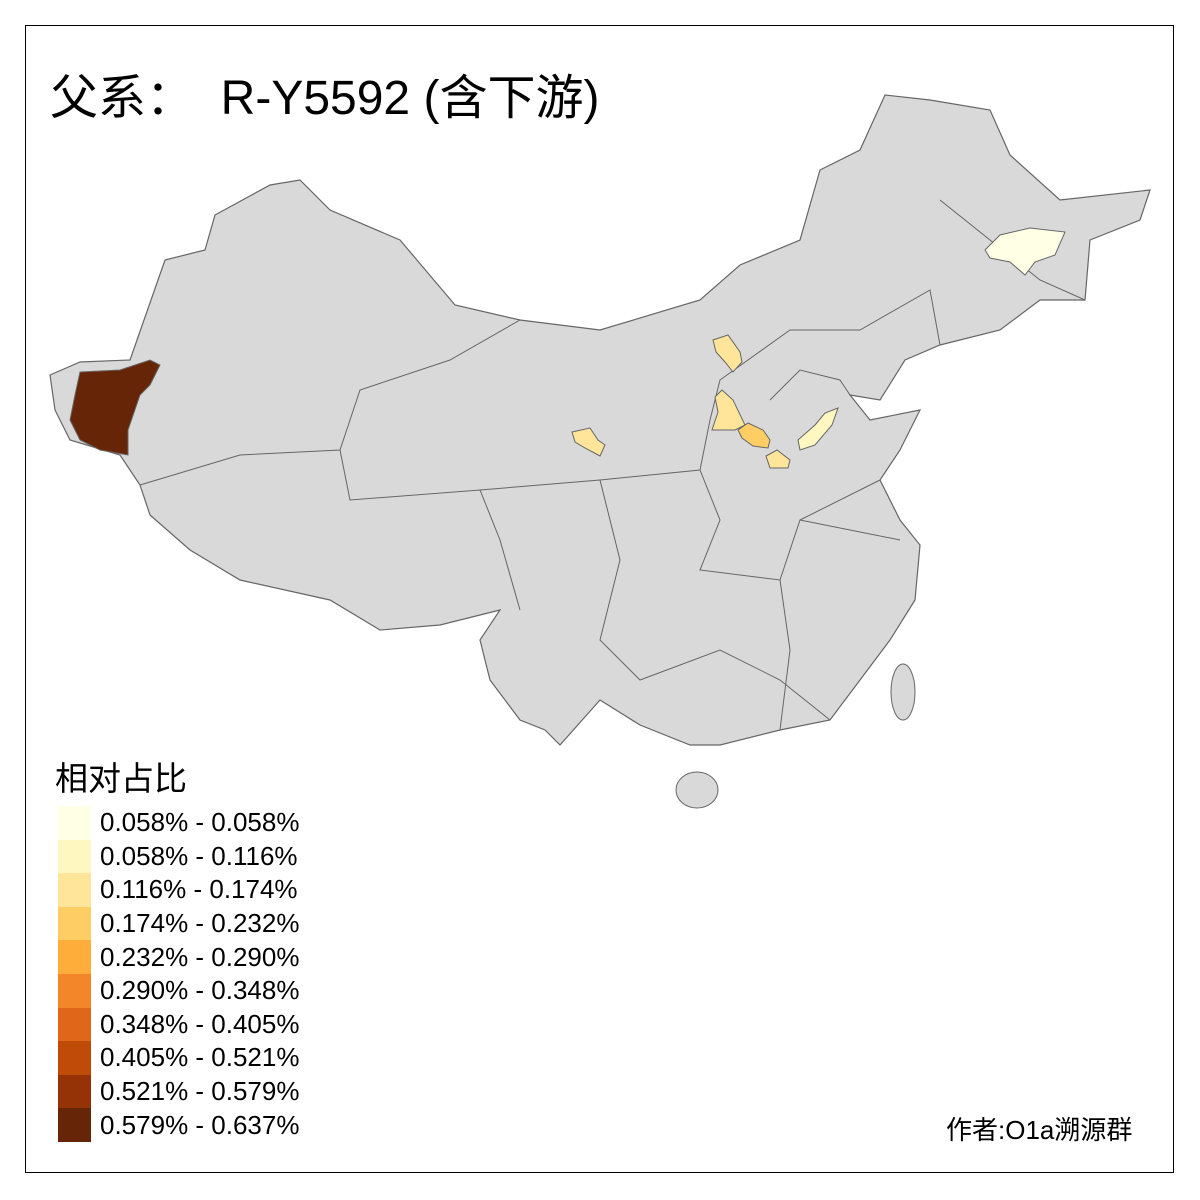  I want to click on legend-label: 0.232% - 0.290%, so click(200, 956).